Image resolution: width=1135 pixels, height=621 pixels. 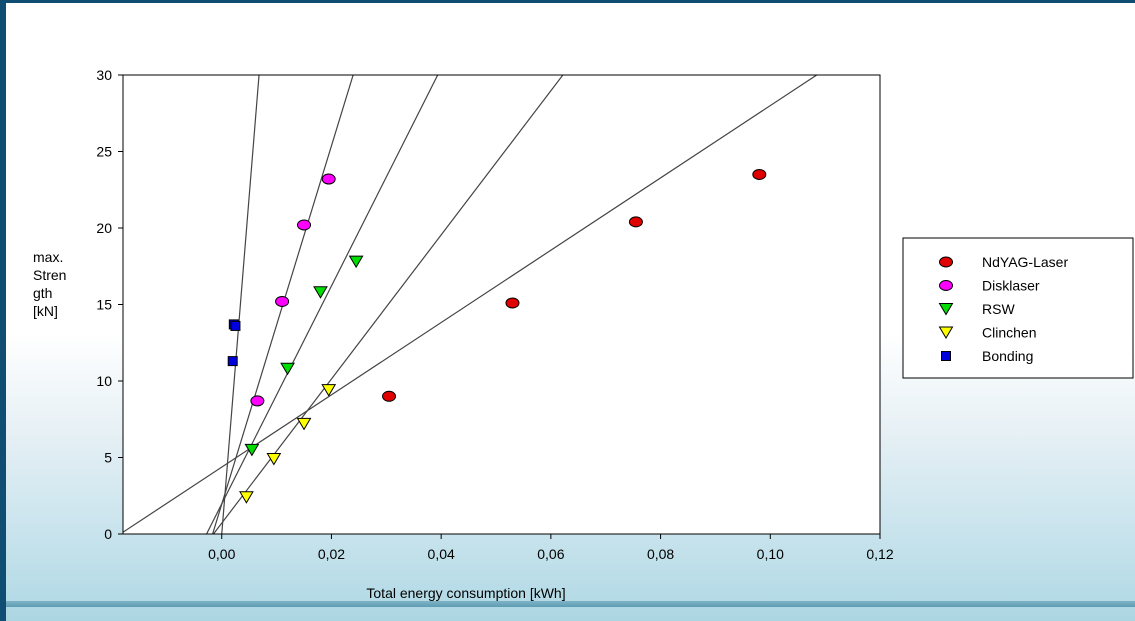 I want to click on x-tick-label: 0,10, so click(x=770, y=554).